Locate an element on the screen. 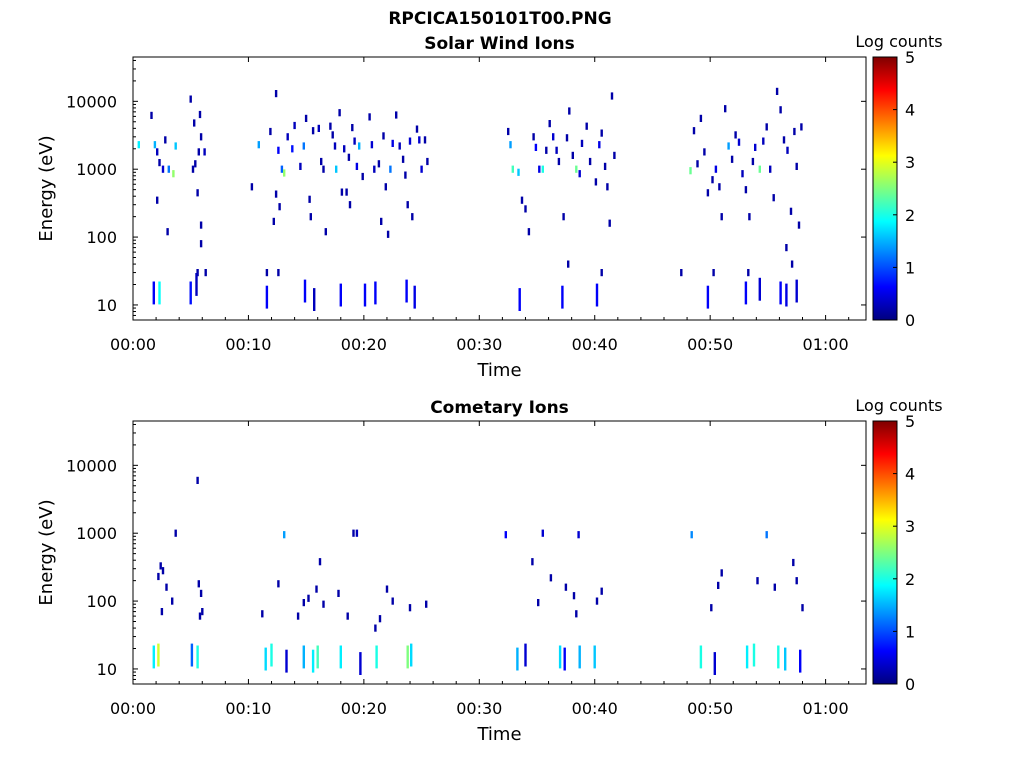  panel0-x-tick-label: 00:30 is located at coordinates (479, 344).